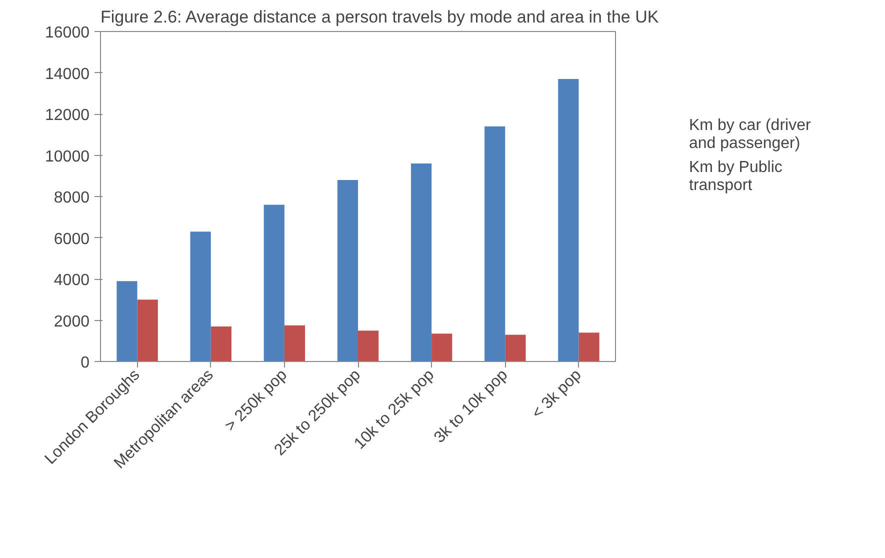 This screenshot has height=558, width=885. I want to click on y-tick-label: 8000, so click(72, 198).